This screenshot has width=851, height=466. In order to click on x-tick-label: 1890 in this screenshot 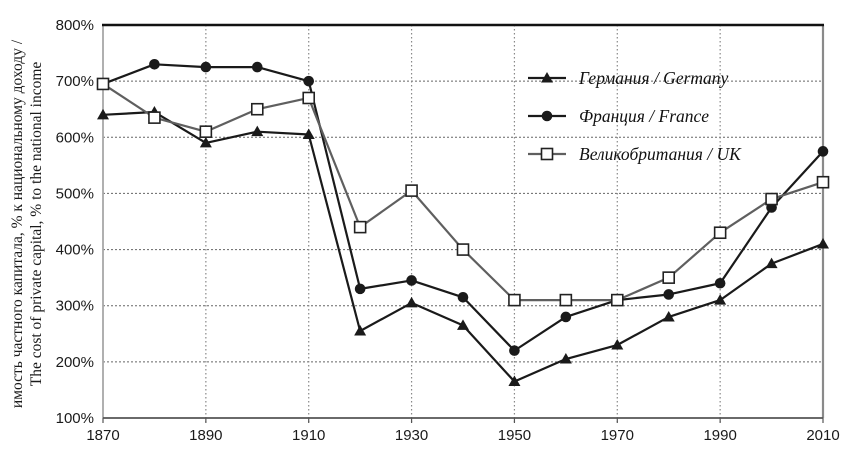, I will do `click(205, 435)`.